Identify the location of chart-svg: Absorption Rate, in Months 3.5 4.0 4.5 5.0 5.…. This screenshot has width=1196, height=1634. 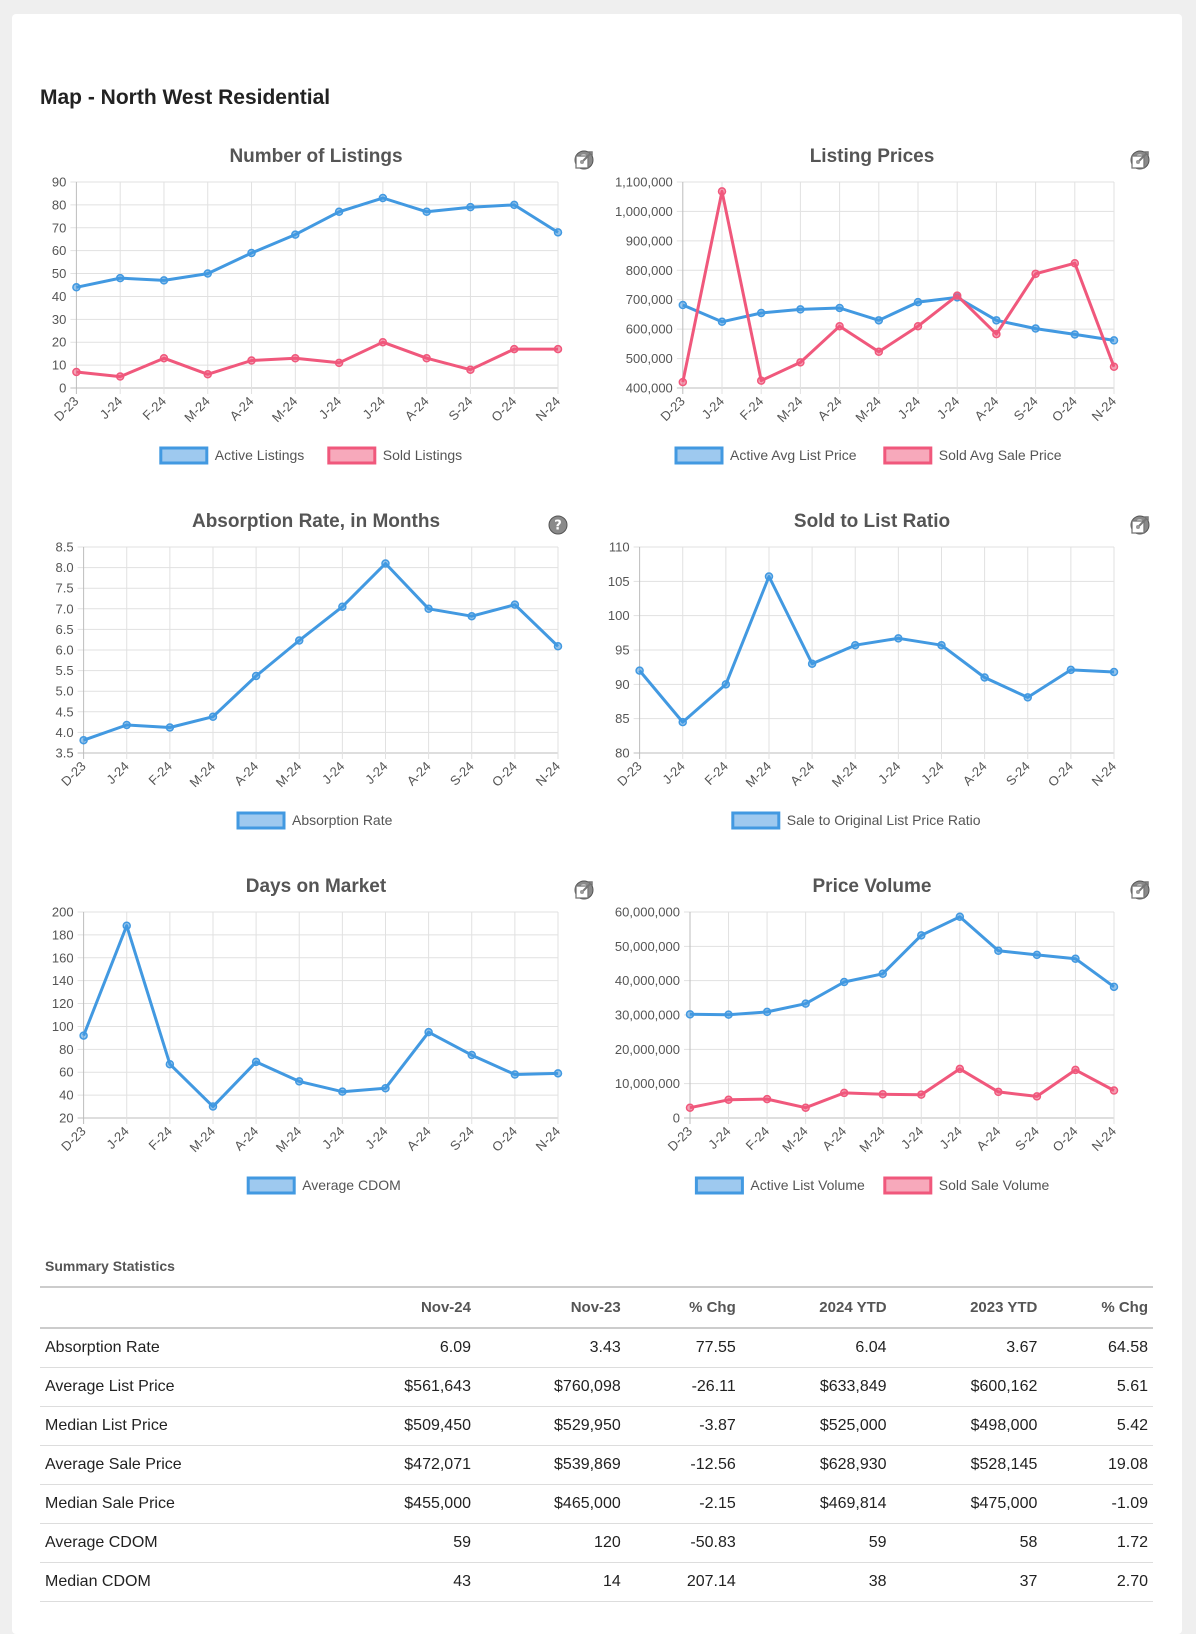
(310, 670).